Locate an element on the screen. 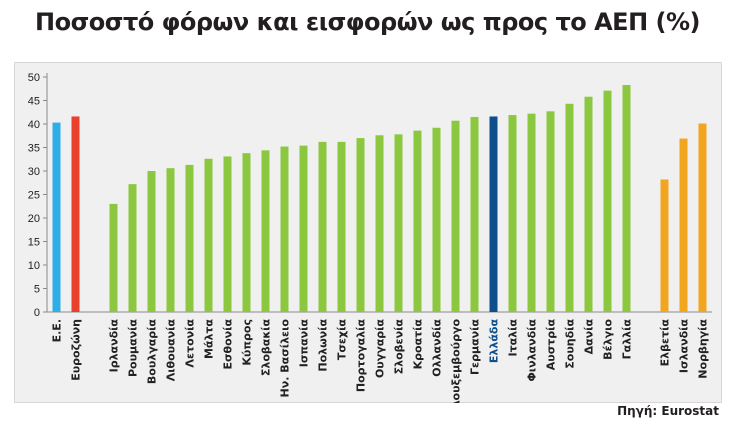  y-tick-label: 20 is located at coordinates (34, 219).